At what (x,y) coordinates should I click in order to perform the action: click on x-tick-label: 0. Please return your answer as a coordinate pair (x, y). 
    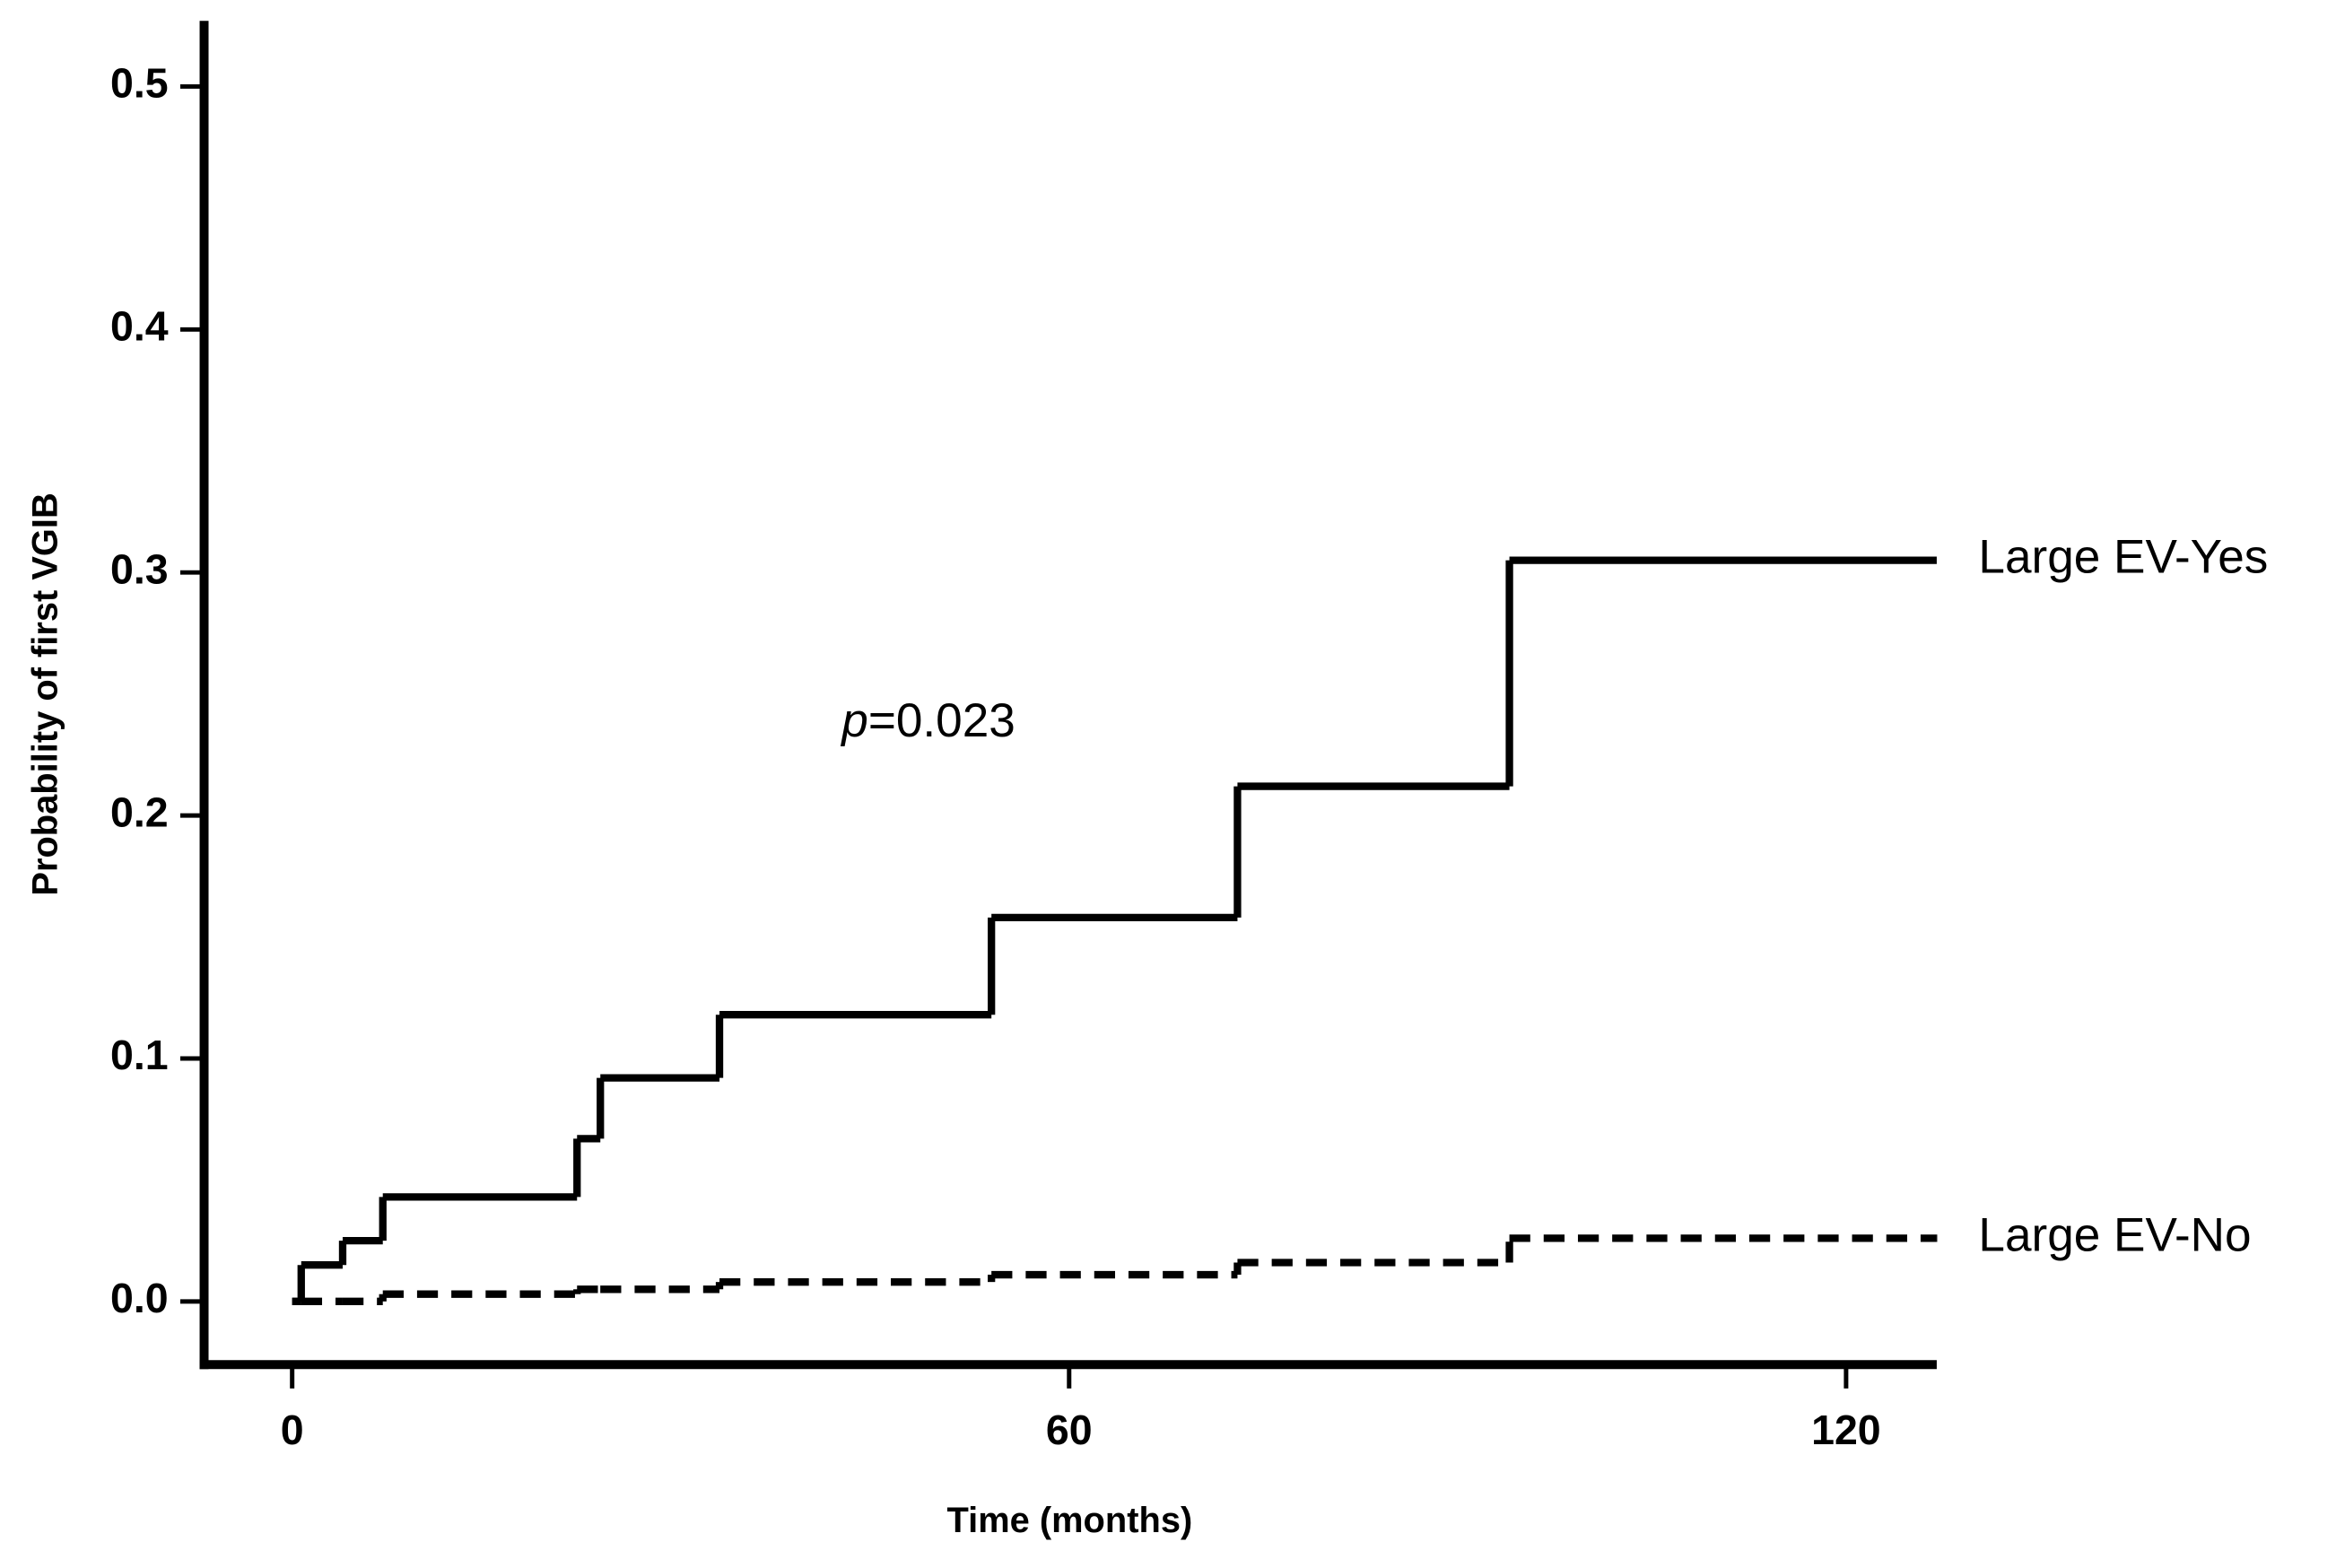
    Looking at the image, I should click on (292, 1430).